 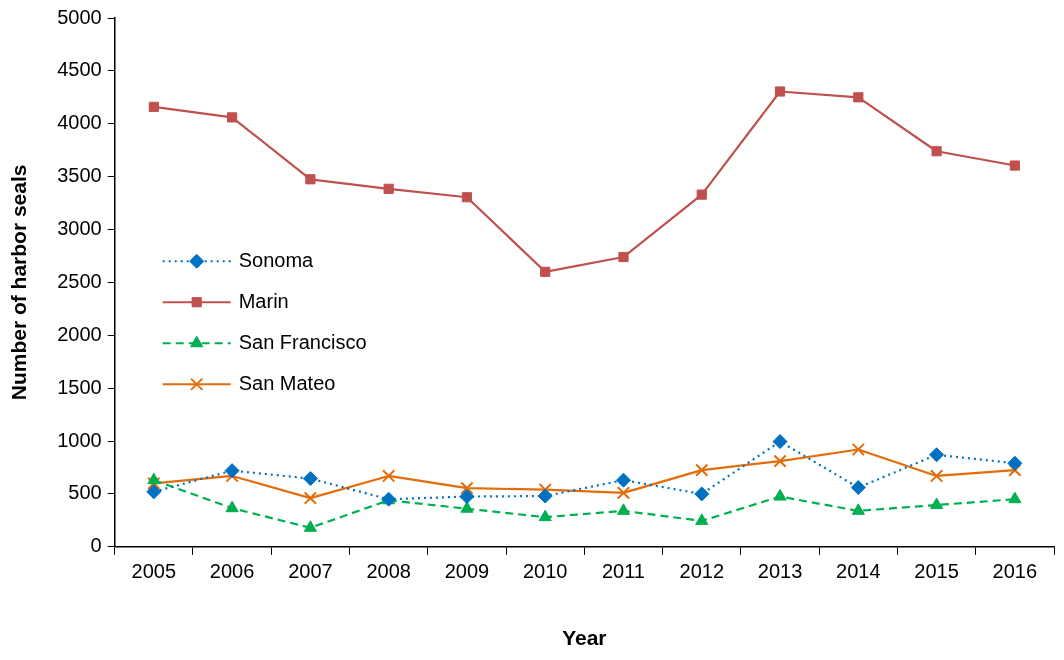 What do you see at coordinates (584, 638) in the screenshot?
I see `x-axis-title: Year` at bounding box center [584, 638].